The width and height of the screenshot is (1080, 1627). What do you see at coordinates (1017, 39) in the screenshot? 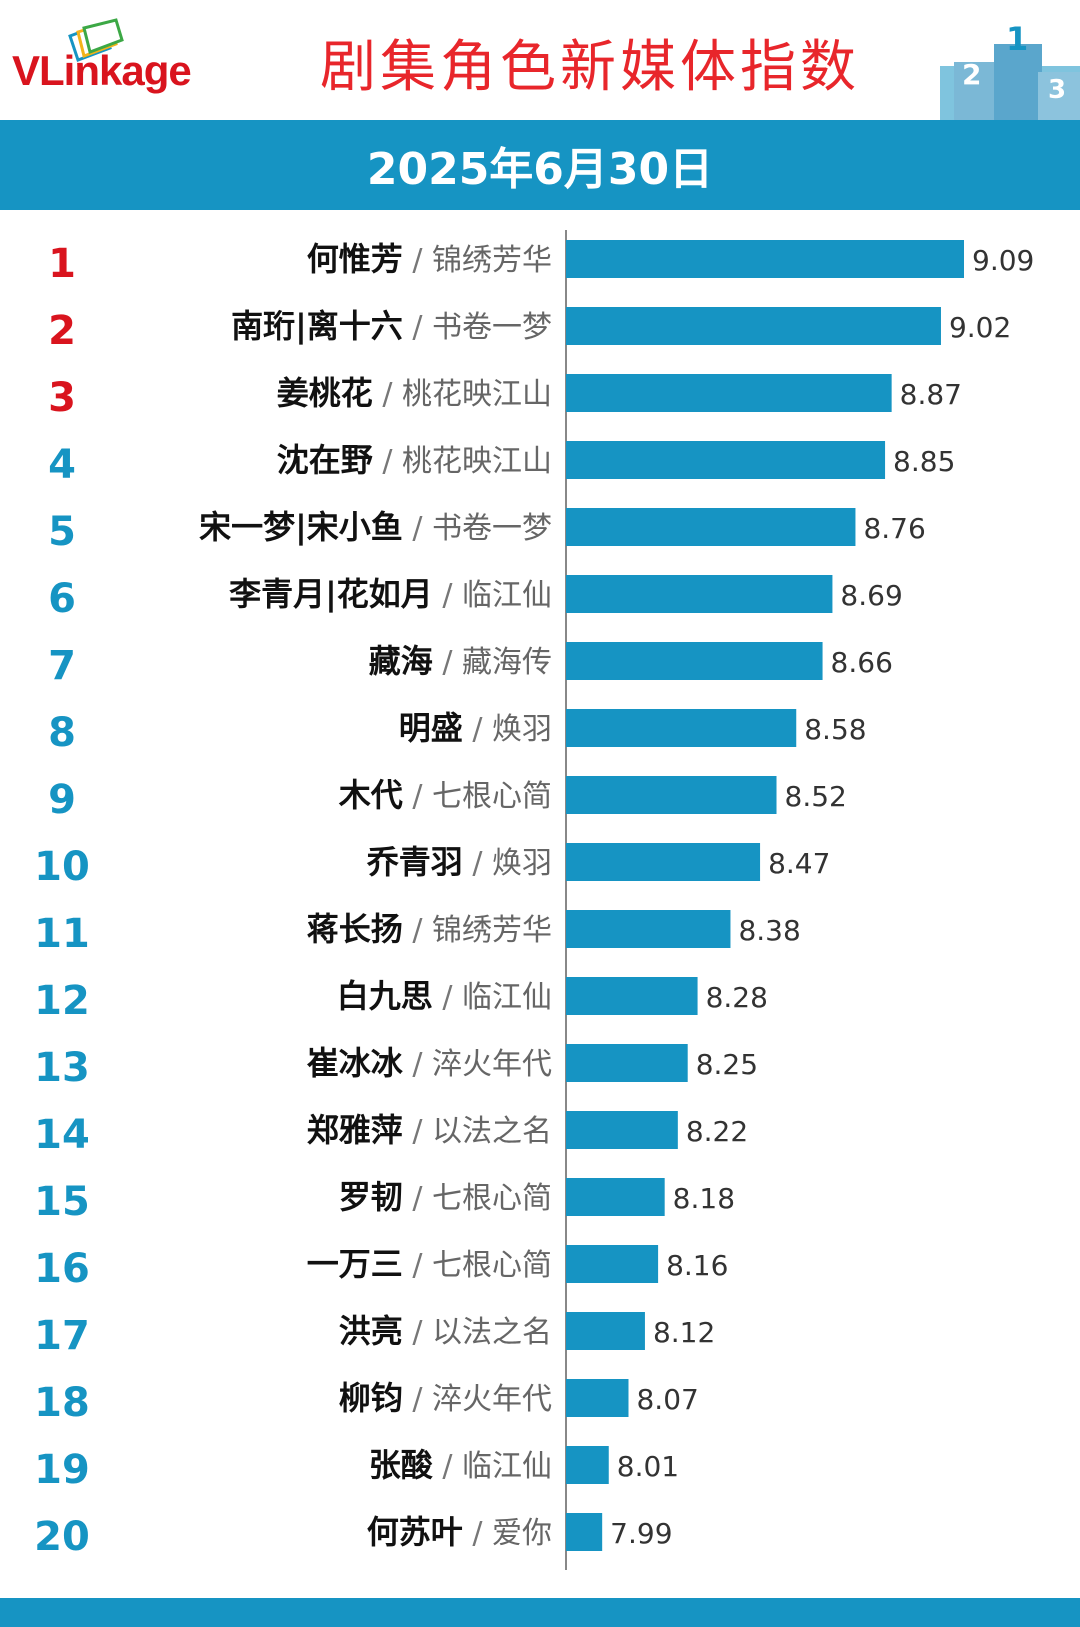
I see `svg-text: 1` at bounding box center [1017, 39].